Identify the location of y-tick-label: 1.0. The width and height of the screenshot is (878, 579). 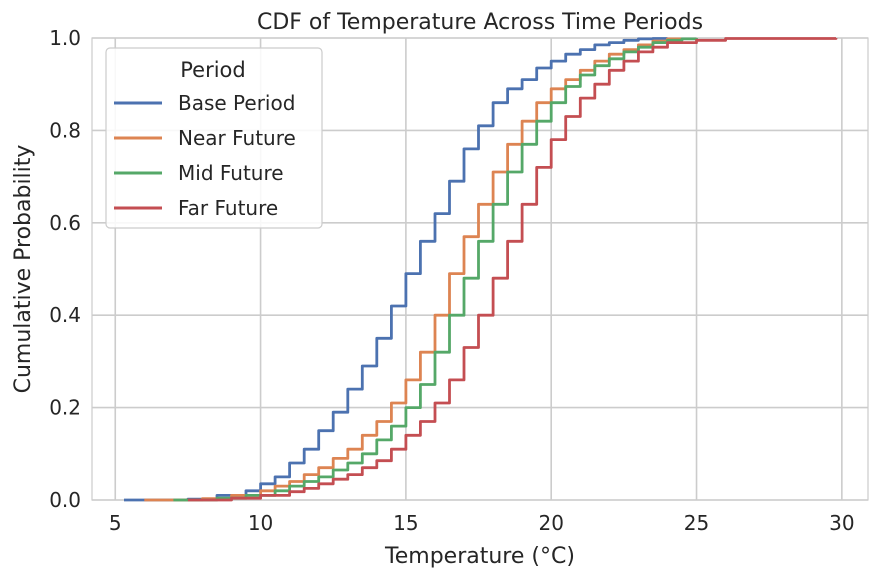
(65, 38).